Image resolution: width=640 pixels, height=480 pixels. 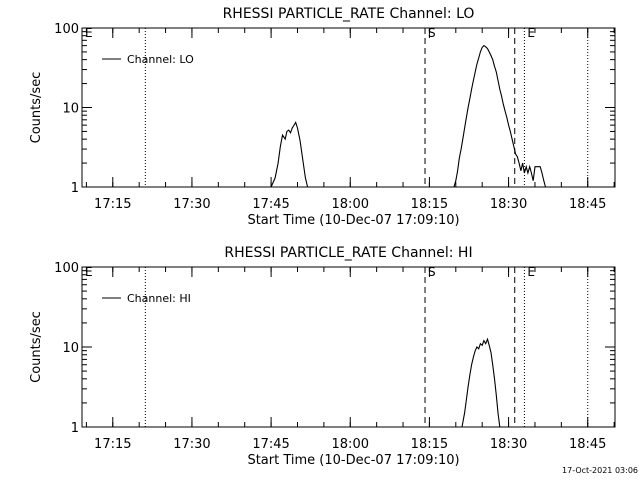 I want to click on plot-timestamp: 17-Oct-2021 03:06, so click(x=600, y=470).